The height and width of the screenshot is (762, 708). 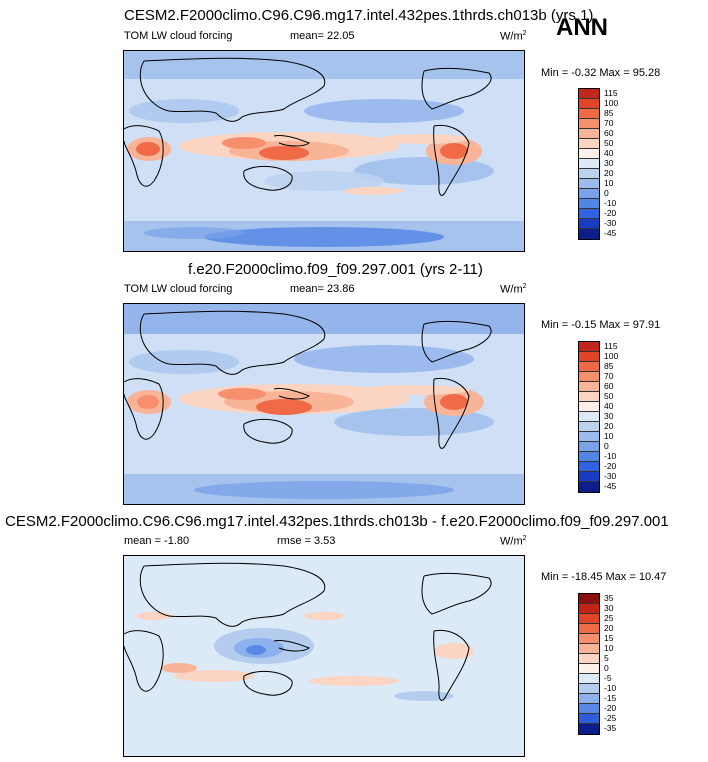 I want to click on colorbar-tick-label: 5, so click(x=606, y=658).